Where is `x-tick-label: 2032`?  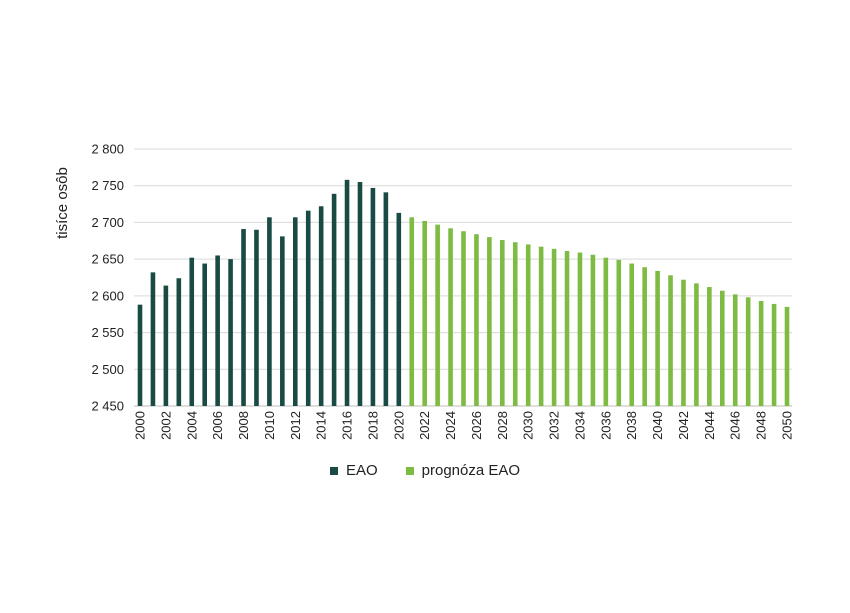 x-tick-label: 2032 is located at coordinates (554, 425).